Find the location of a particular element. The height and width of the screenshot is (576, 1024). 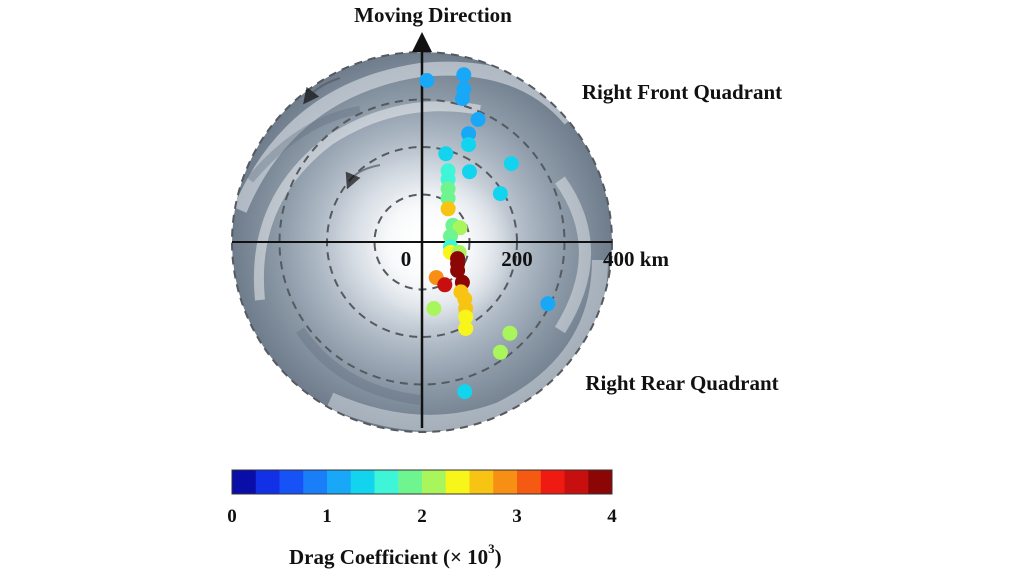

colorbar-frame is located at coordinates (422, 482).